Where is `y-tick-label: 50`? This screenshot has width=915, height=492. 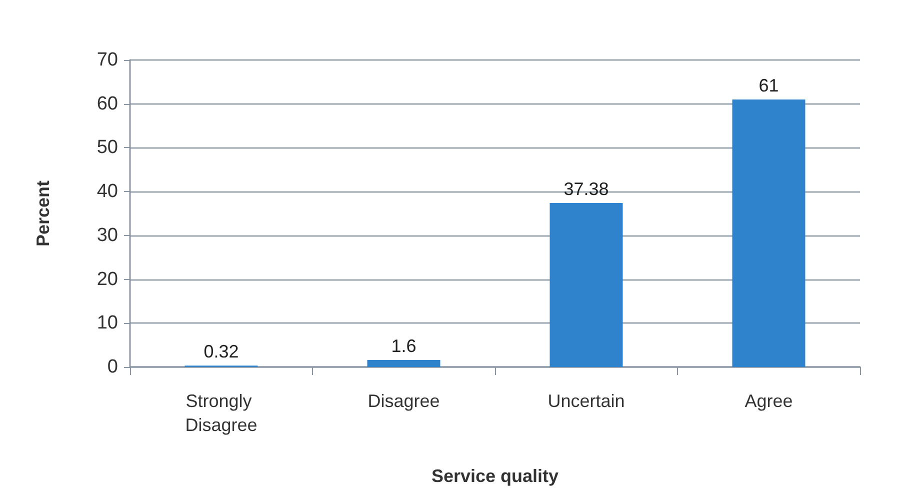
y-tick-label: 50 is located at coordinates (107, 147).